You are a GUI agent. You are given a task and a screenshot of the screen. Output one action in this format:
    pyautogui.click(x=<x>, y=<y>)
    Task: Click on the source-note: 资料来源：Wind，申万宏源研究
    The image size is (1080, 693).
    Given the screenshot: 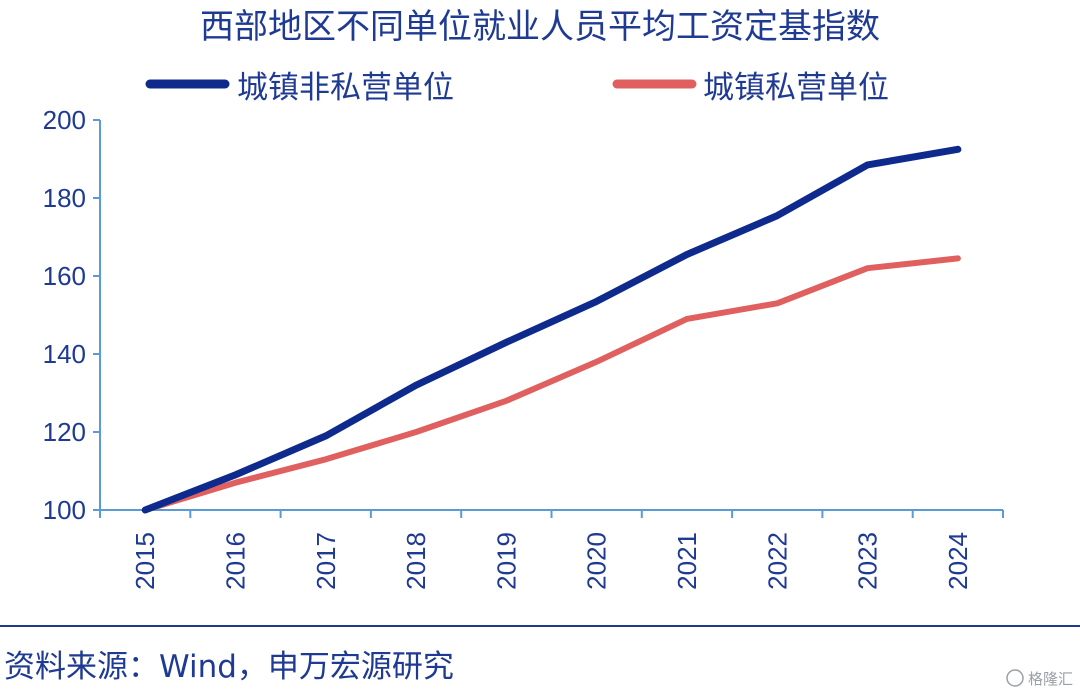 What is the action you would take?
    pyautogui.click(x=229, y=667)
    